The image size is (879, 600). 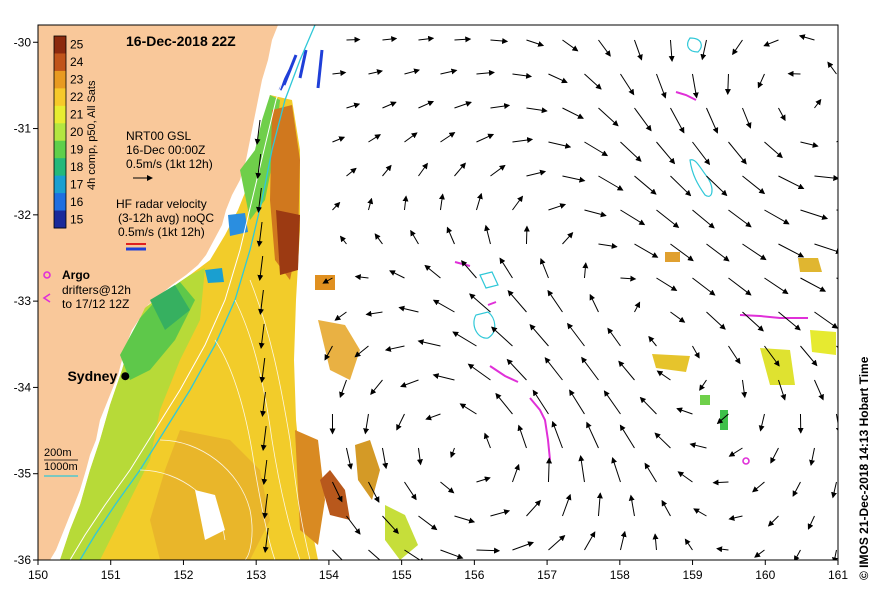 I want to click on gsl-date: 16-Dec 00:00Z, so click(x=165, y=150).